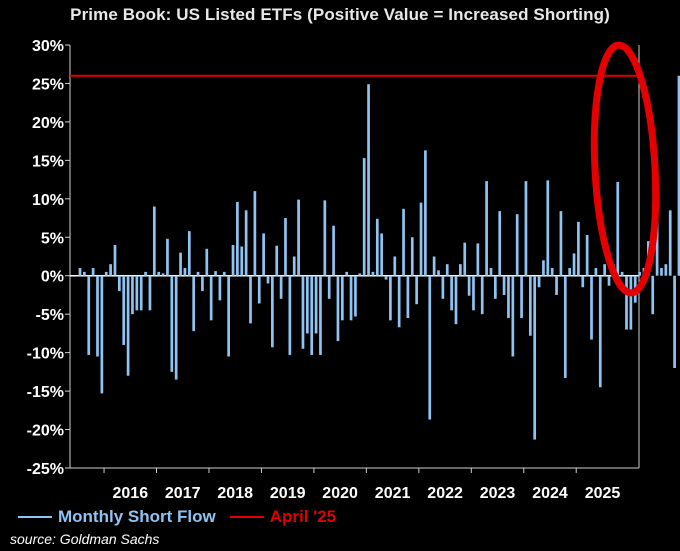  What do you see at coordinates (603, 493) in the screenshot?
I see `x-tick-label: 2025` at bounding box center [603, 493].